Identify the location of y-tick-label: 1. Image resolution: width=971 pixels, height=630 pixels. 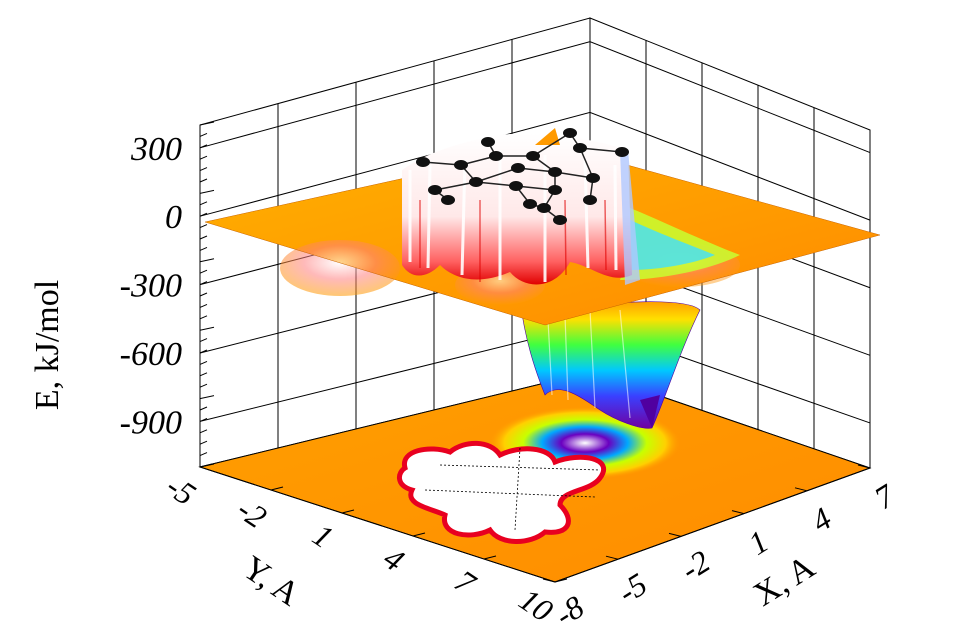
(322, 535).